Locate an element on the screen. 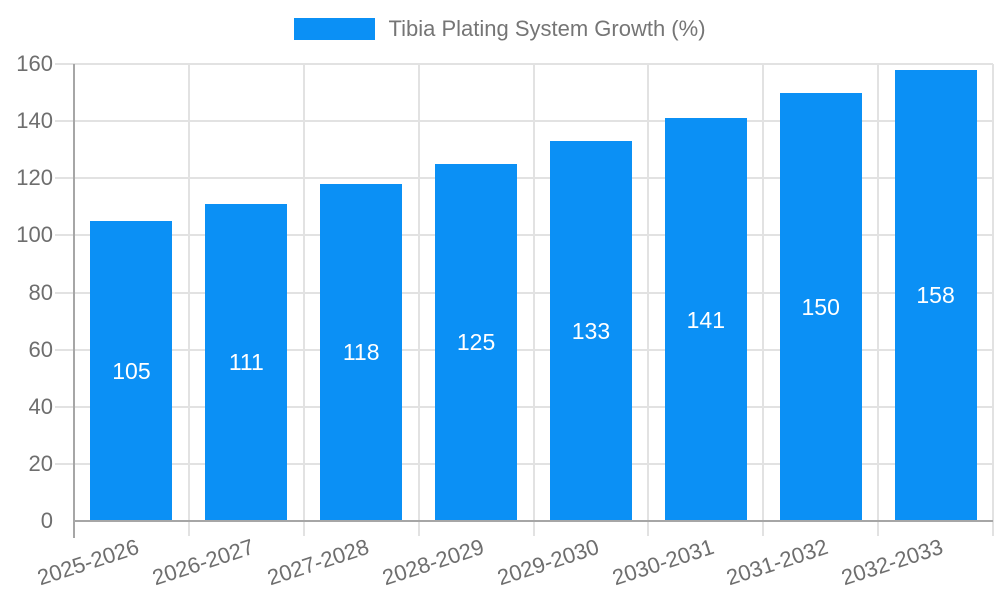 This screenshot has width=1000, height=600. bar-value-label: 118 is located at coordinates (361, 352).